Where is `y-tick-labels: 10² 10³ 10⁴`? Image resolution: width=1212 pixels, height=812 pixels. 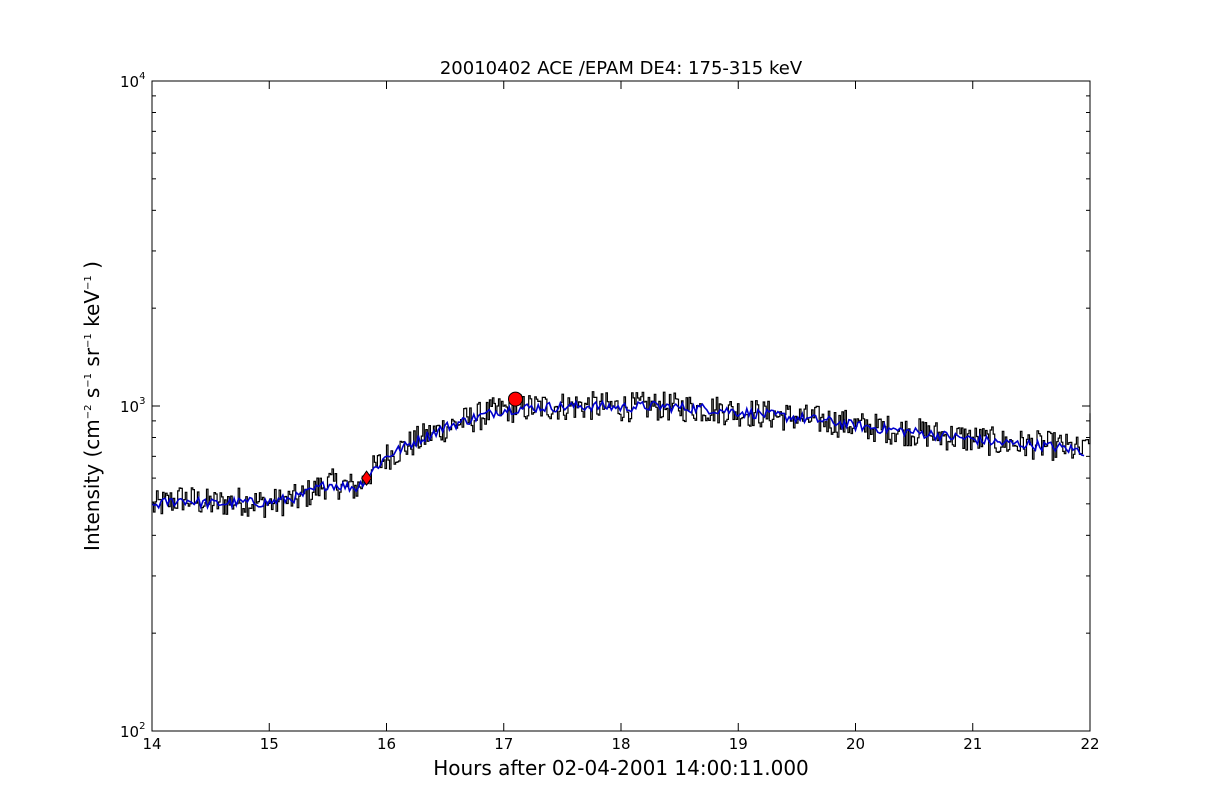 y-tick-labels: 10² 10³ 10⁴ is located at coordinates (132, 406).